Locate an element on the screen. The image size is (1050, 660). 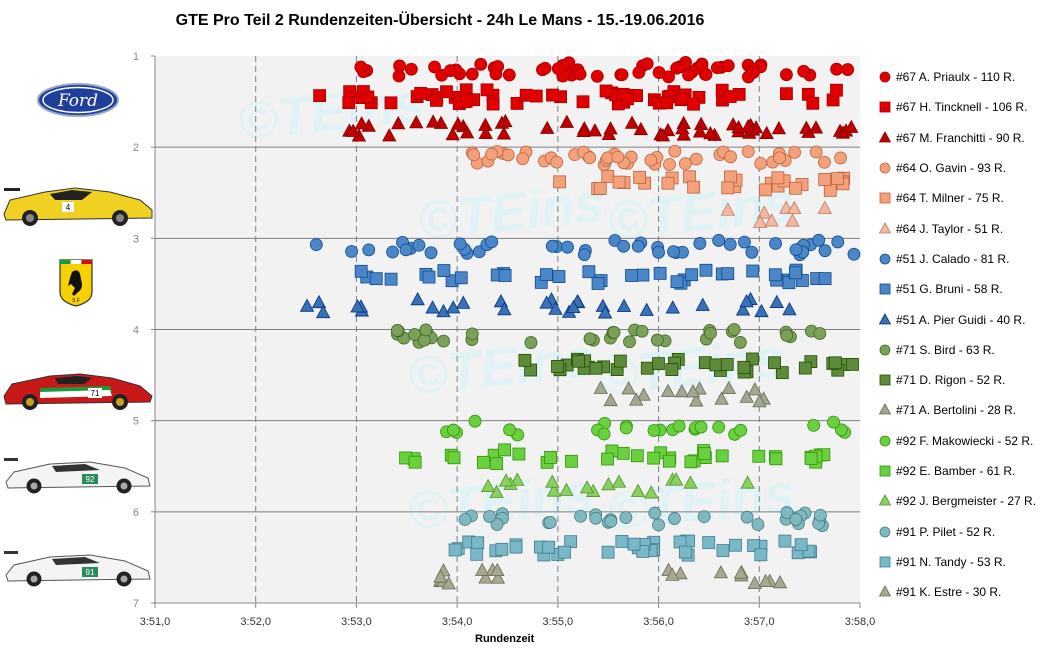
legend-label: #71 S. Bird - 63 R. is located at coordinates (945, 349).